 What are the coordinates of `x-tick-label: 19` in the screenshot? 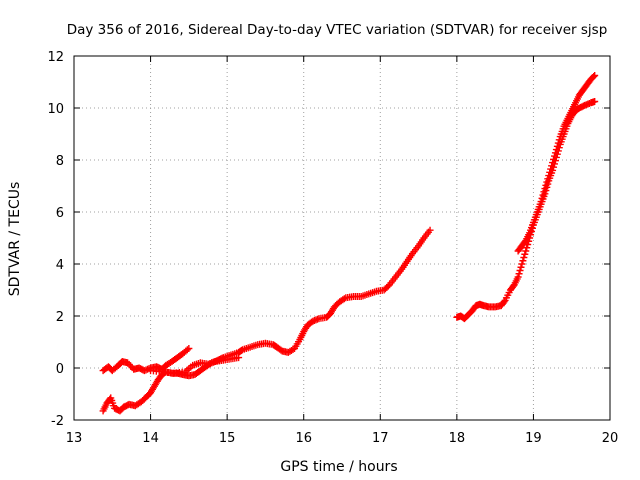 It's located at (533, 438).